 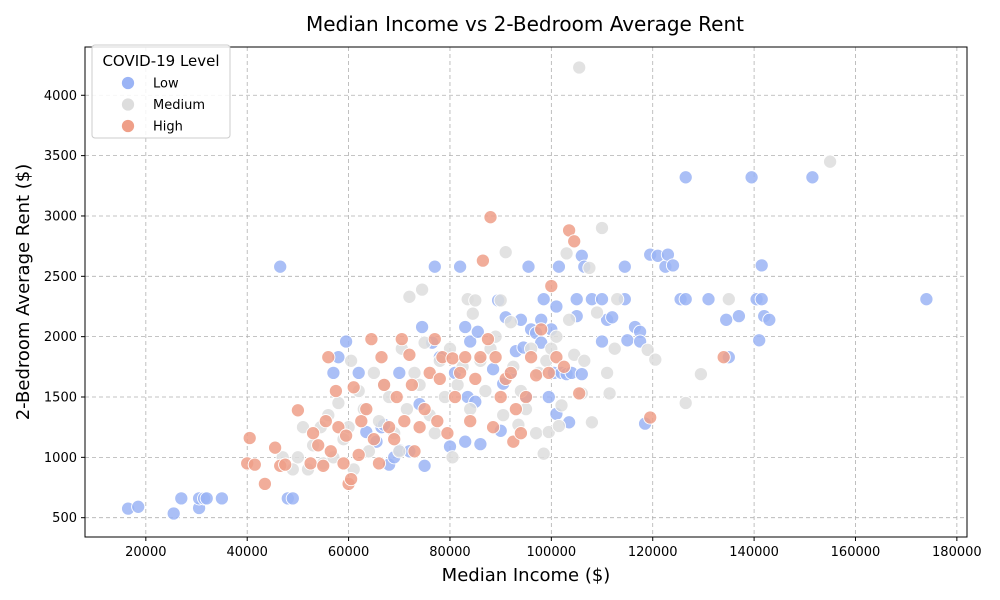 What do you see at coordinates (856, 552) in the screenshot?
I see `x-tick-label: 160000` at bounding box center [856, 552].